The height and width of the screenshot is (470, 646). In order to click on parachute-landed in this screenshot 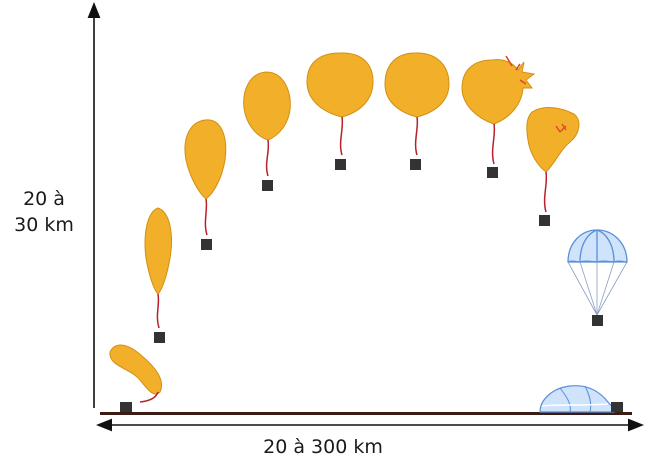, I will do `click(581, 399)`.